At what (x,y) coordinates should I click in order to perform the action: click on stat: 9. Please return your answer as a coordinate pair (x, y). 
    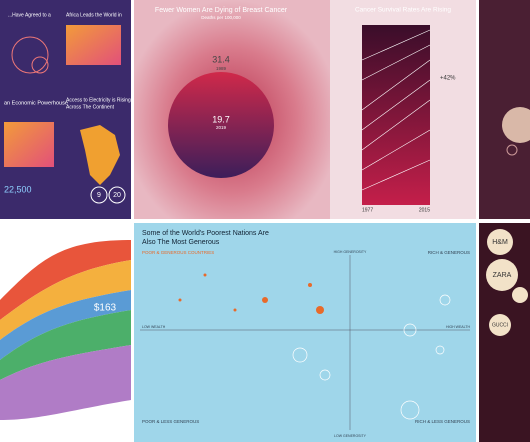
    Looking at the image, I should click on (99, 195).